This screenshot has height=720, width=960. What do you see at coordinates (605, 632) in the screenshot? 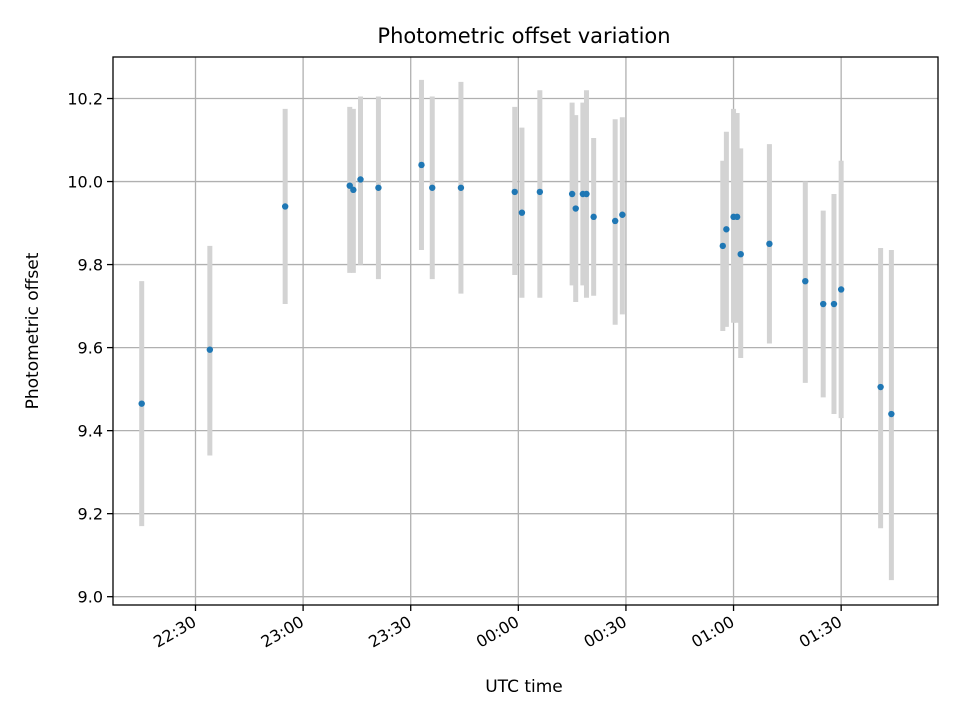
I see `x-tick-label: 00:30` at bounding box center [605, 632].